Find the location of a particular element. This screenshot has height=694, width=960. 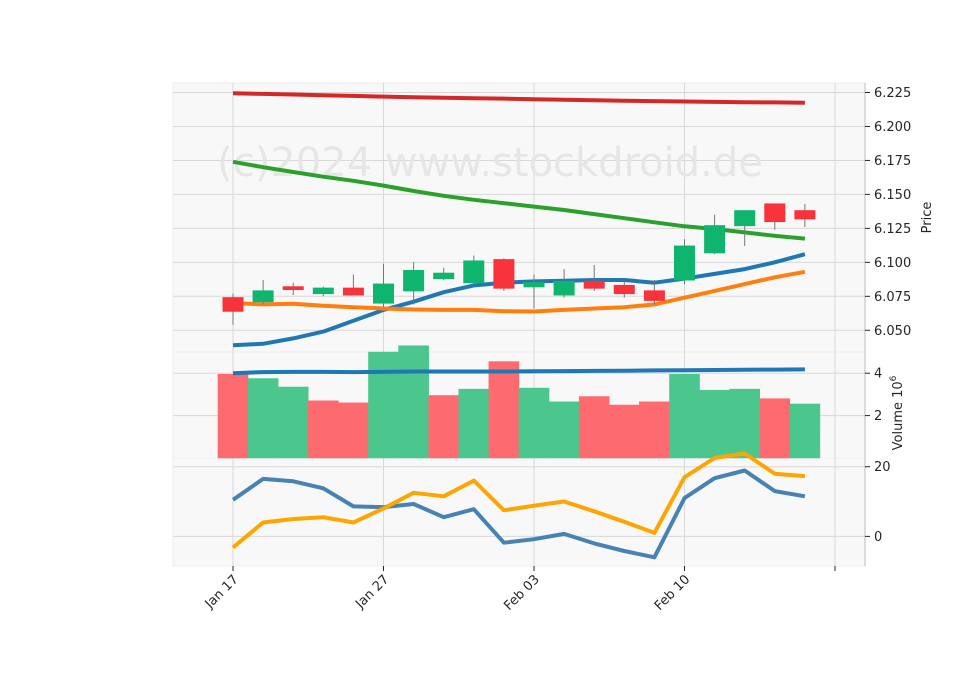

x-tick-label: Jan 27 is located at coordinates (372, 592).